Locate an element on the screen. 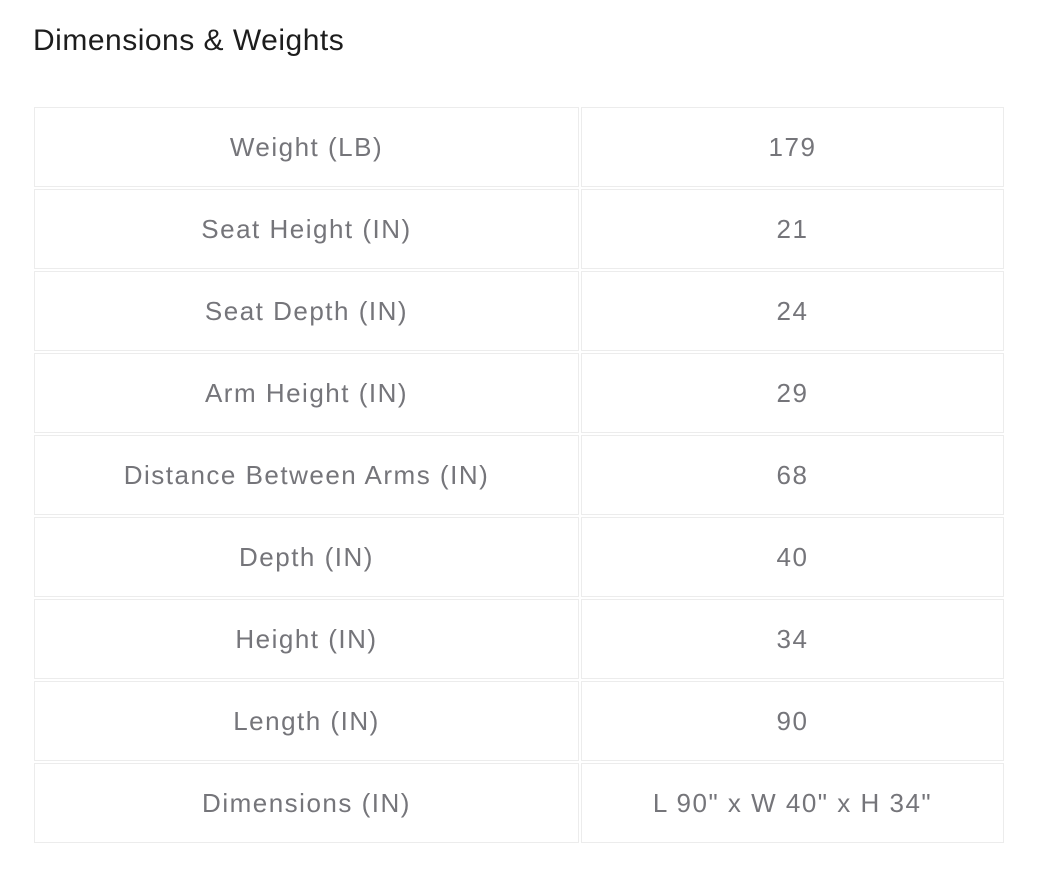 The width and height of the screenshot is (1040, 888). spec-label: Length (IN) is located at coordinates (306, 721).